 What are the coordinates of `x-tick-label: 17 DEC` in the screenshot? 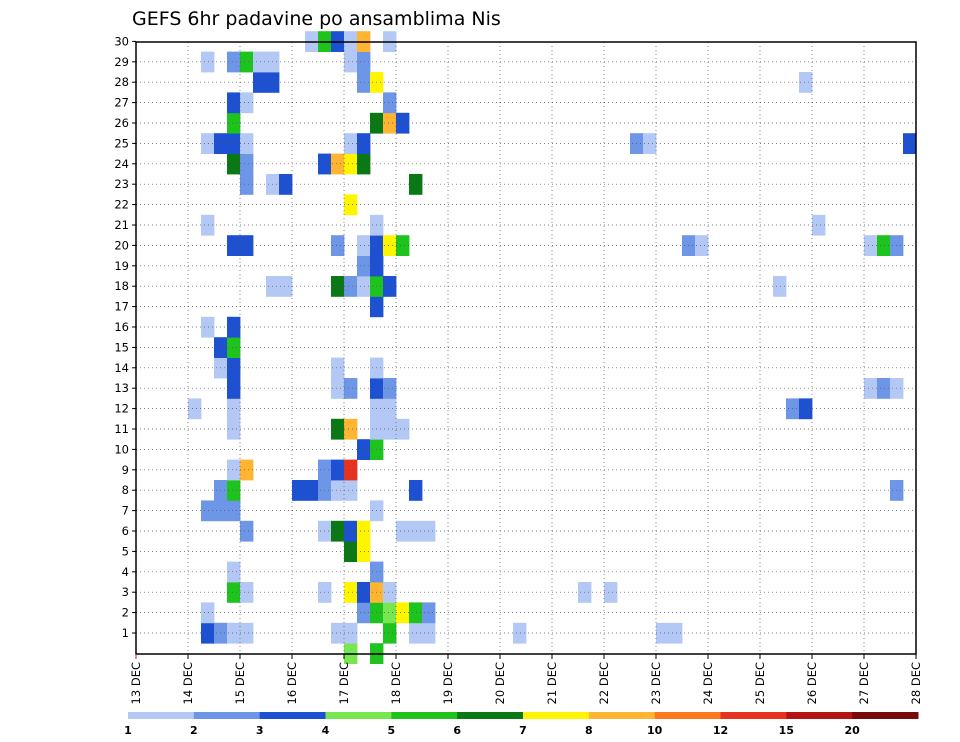 It's located at (344, 683).